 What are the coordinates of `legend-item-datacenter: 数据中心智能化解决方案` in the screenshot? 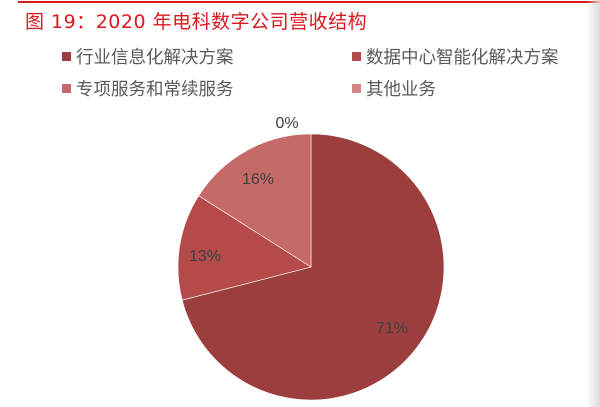 It's located at (455, 56).